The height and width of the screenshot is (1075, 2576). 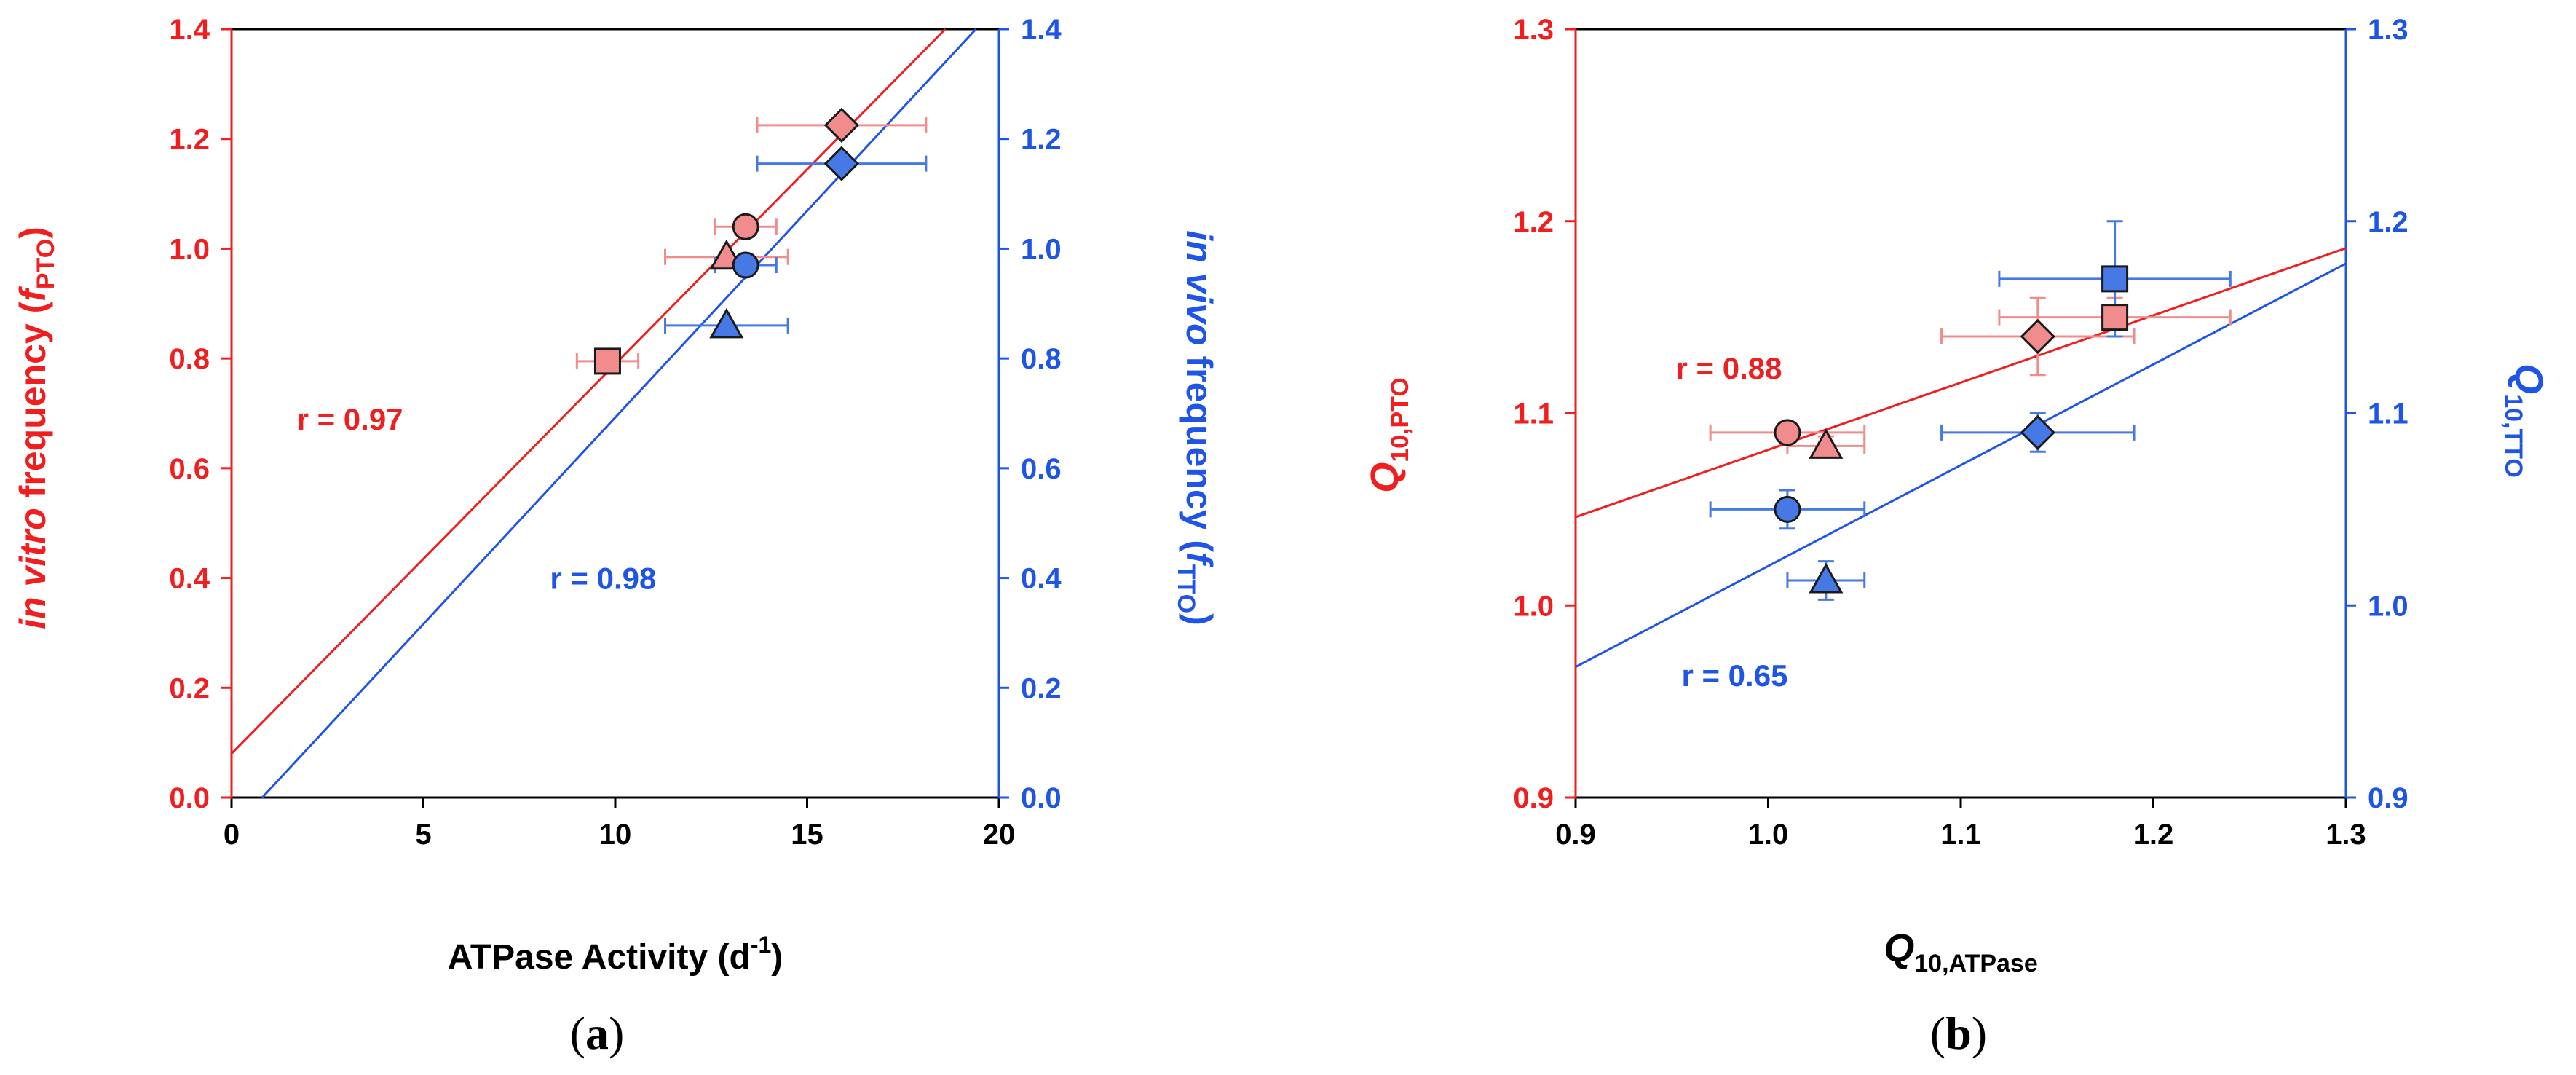 What do you see at coordinates (189, 798) in the screenshot?
I see `left-y-tick-label: 0.0` at bounding box center [189, 798].